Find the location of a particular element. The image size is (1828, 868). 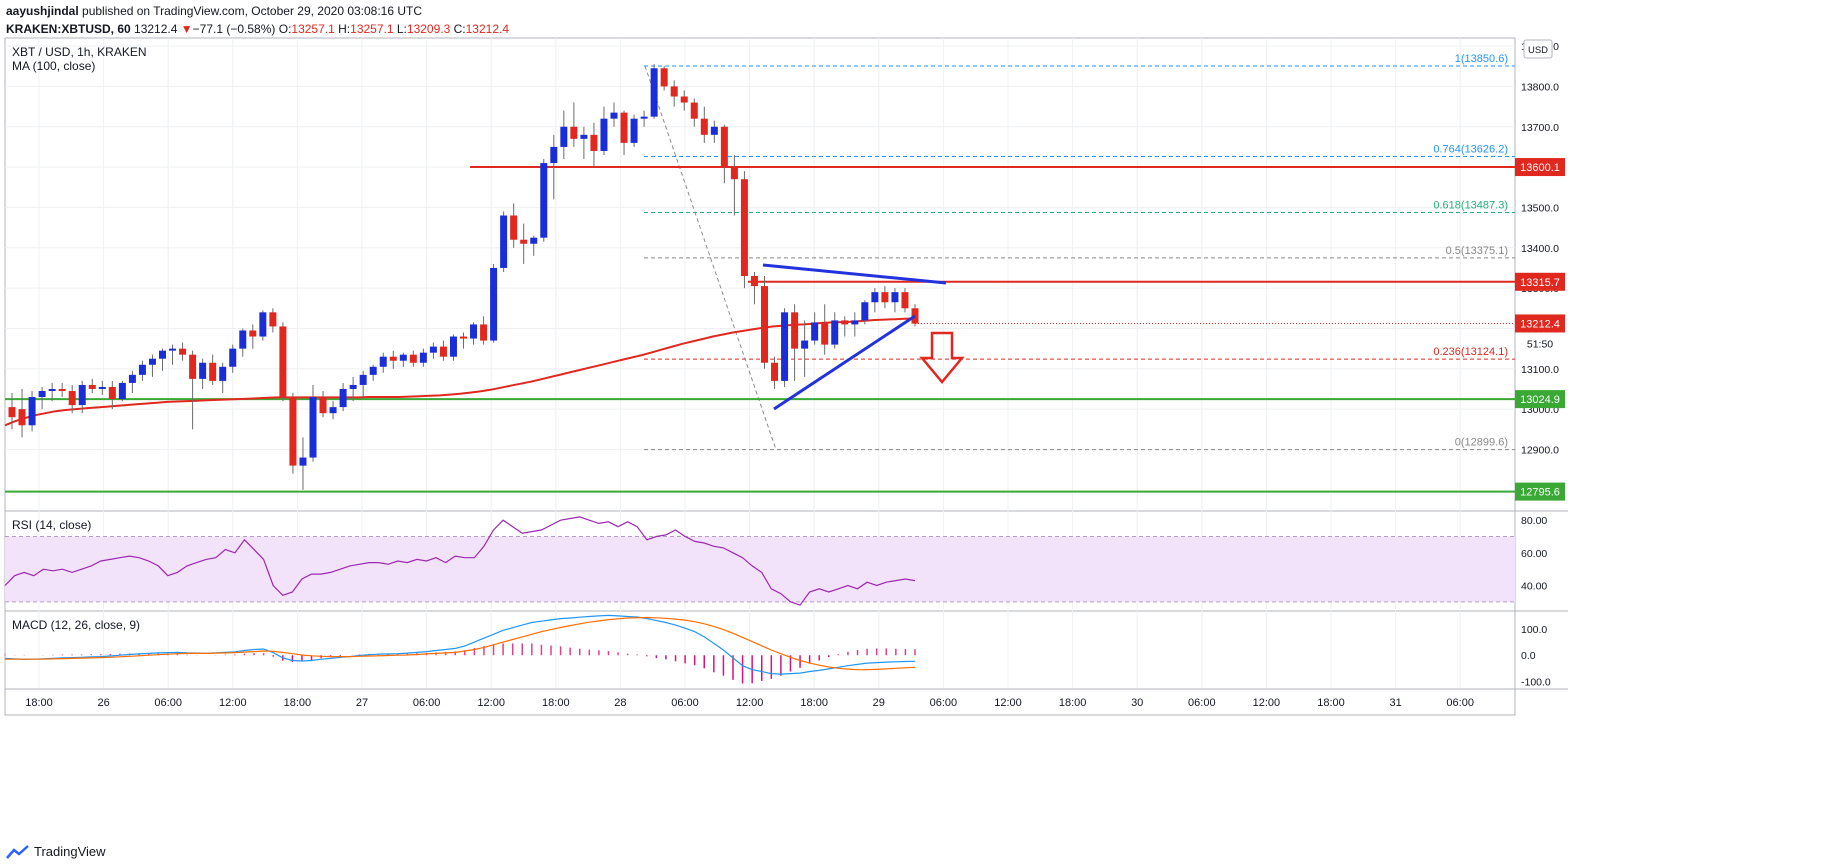

resistance-13315-tag-label: 13315.7 is located at coordinates (1540, 283).